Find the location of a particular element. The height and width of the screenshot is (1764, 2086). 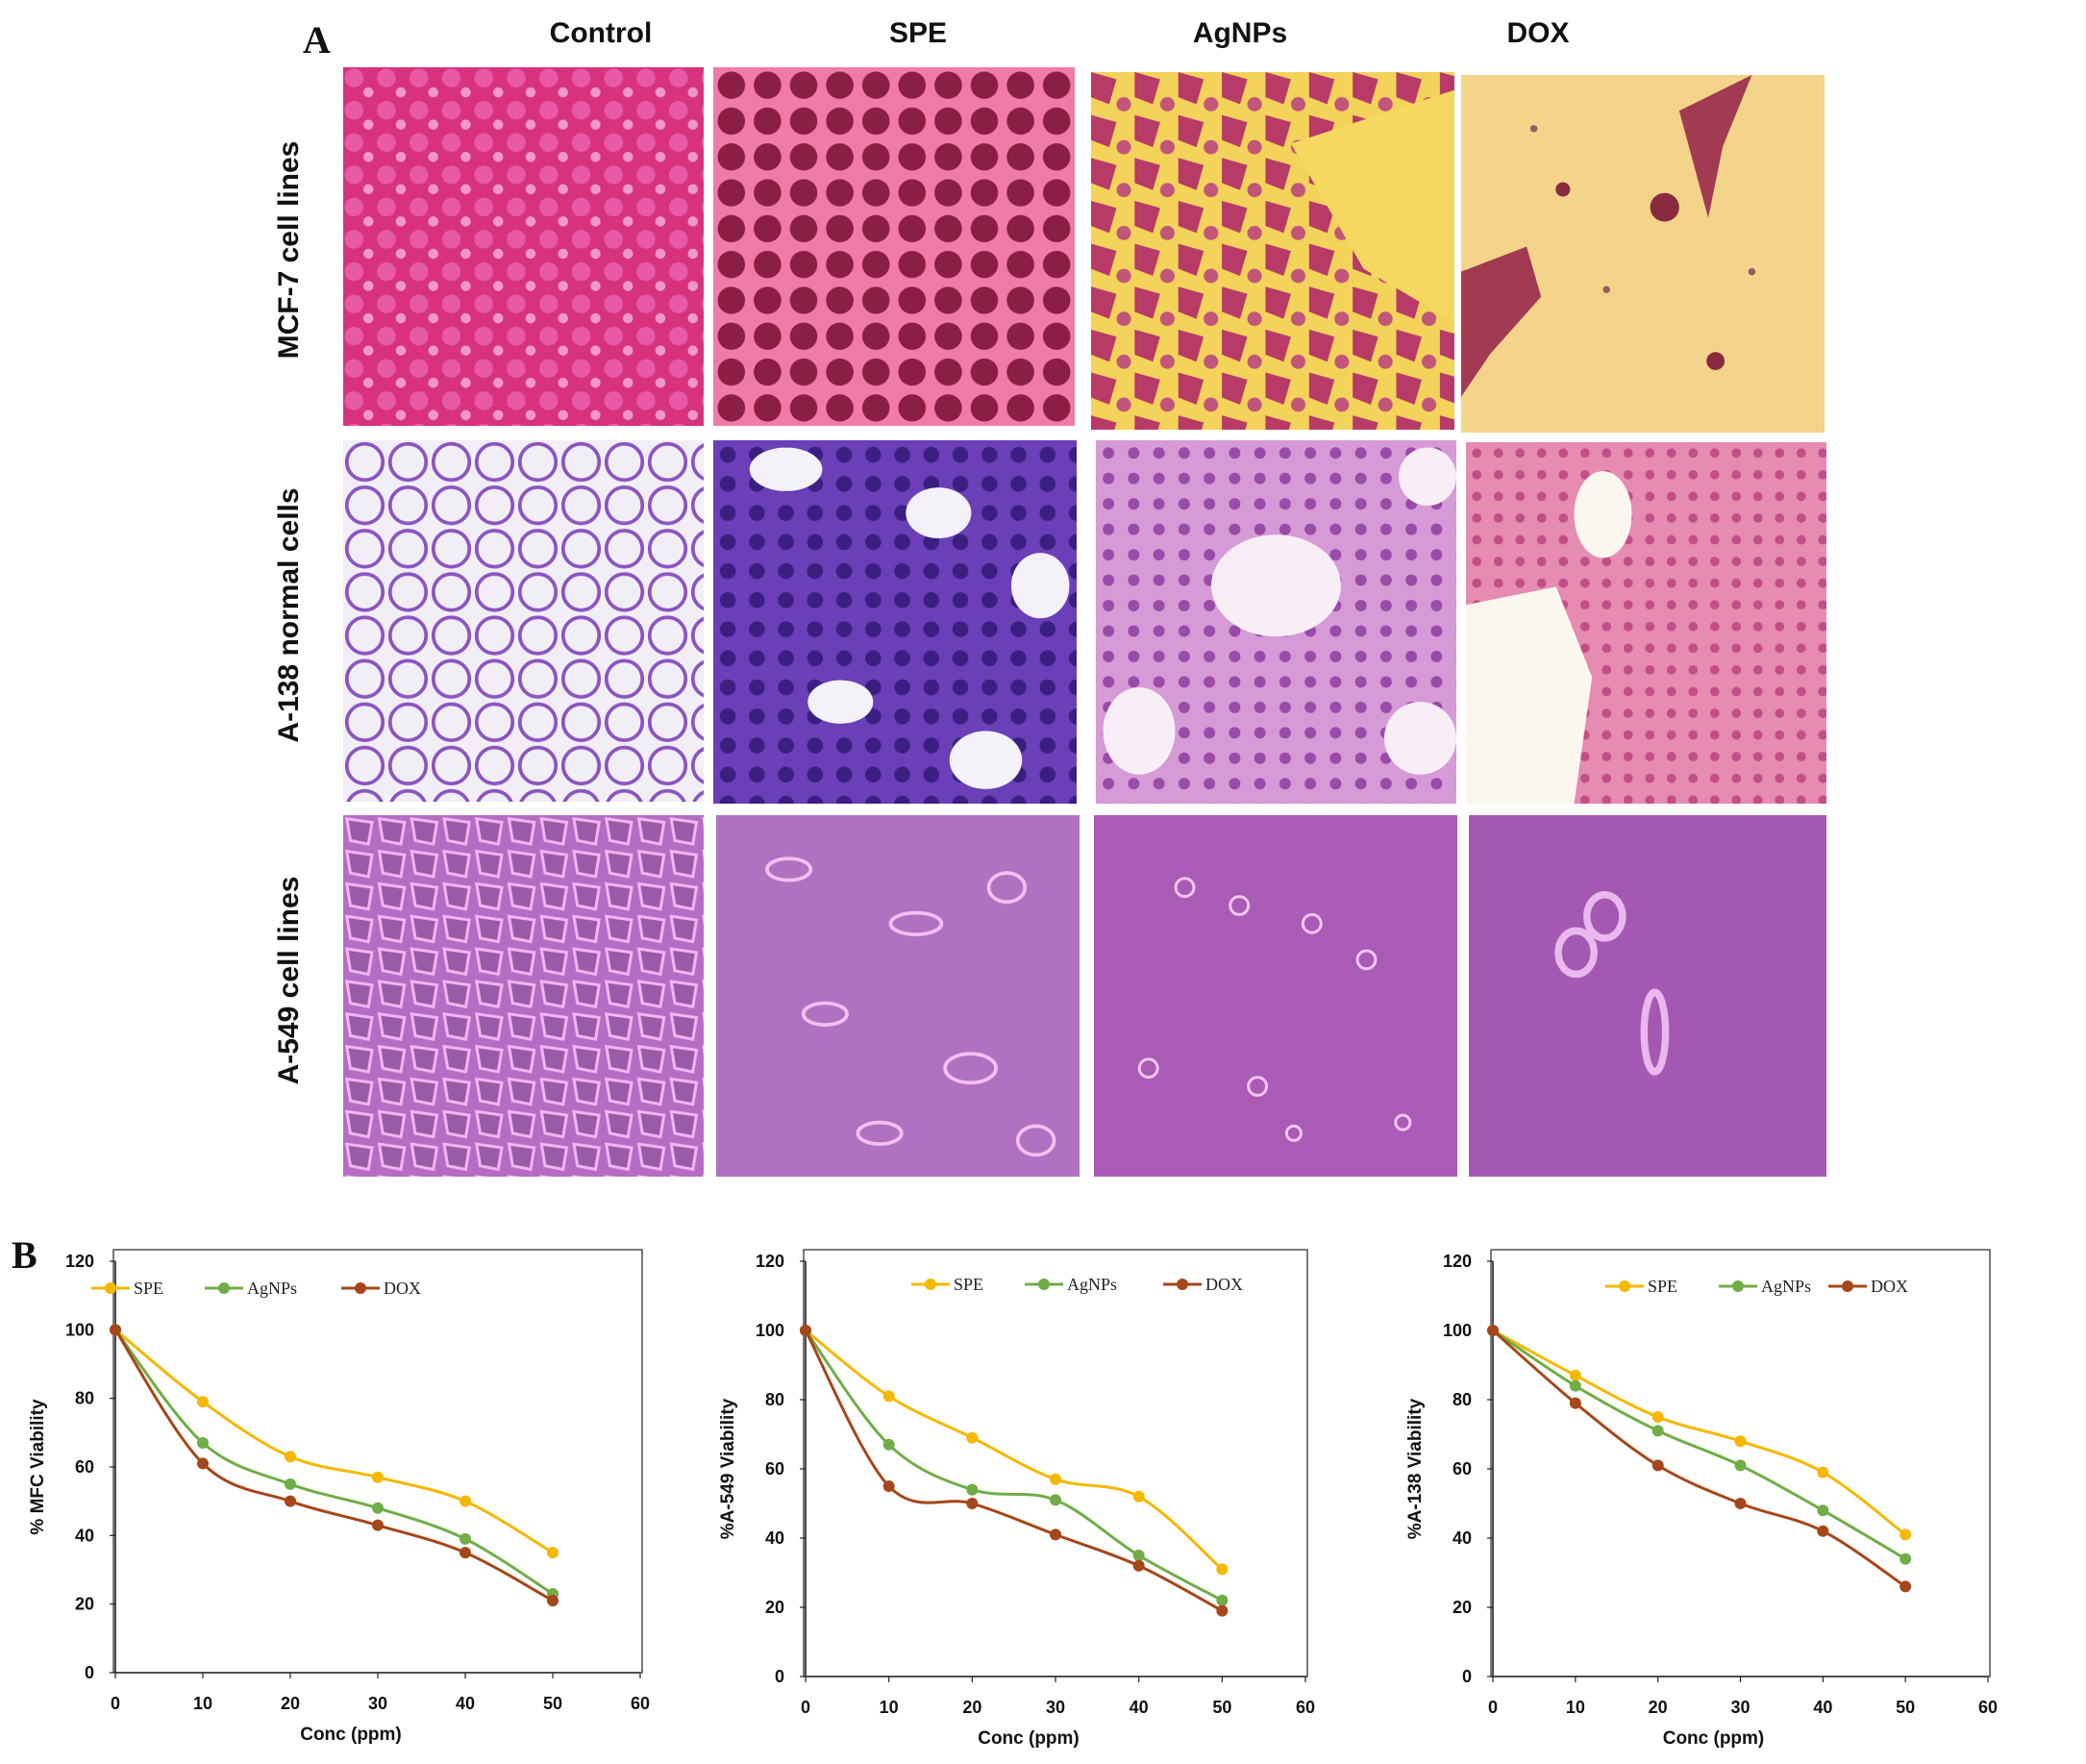

plot-frame is located at coordinates (1055, 1463).